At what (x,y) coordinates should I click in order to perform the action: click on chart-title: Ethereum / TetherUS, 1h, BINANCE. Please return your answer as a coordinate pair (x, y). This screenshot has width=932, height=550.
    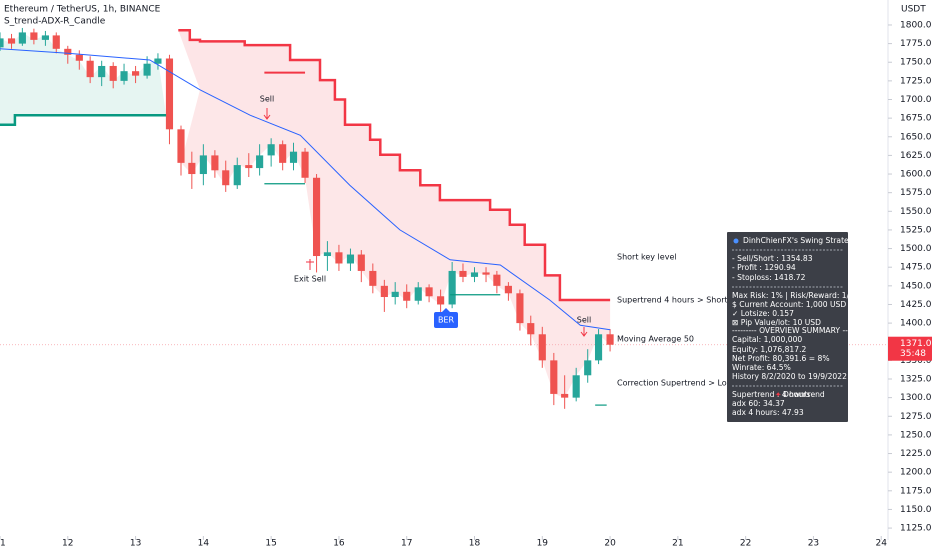
    Looking at the image, I should click on (82, 10).